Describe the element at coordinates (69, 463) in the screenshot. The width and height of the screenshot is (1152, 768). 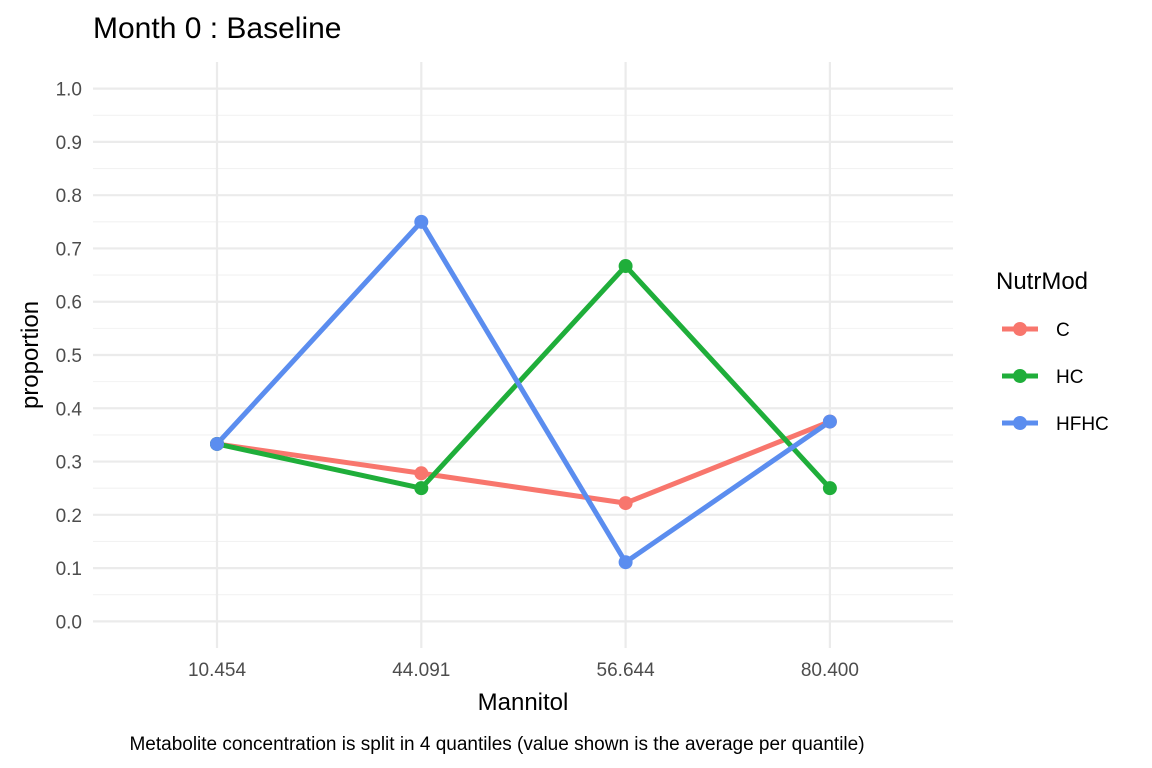
I see `y-tick-label: 0.3` at that location.